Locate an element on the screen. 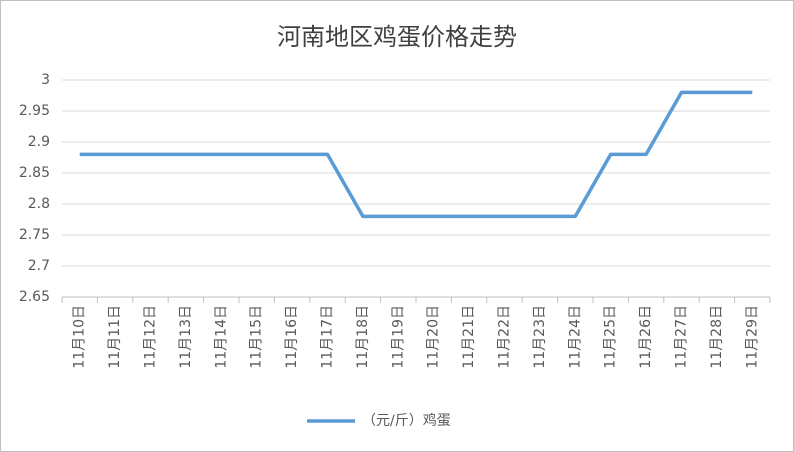 Image resolution: width=794 pixels, height=452 pixels. y-tick-label: 2.85 is located at coordinates (34, 173).